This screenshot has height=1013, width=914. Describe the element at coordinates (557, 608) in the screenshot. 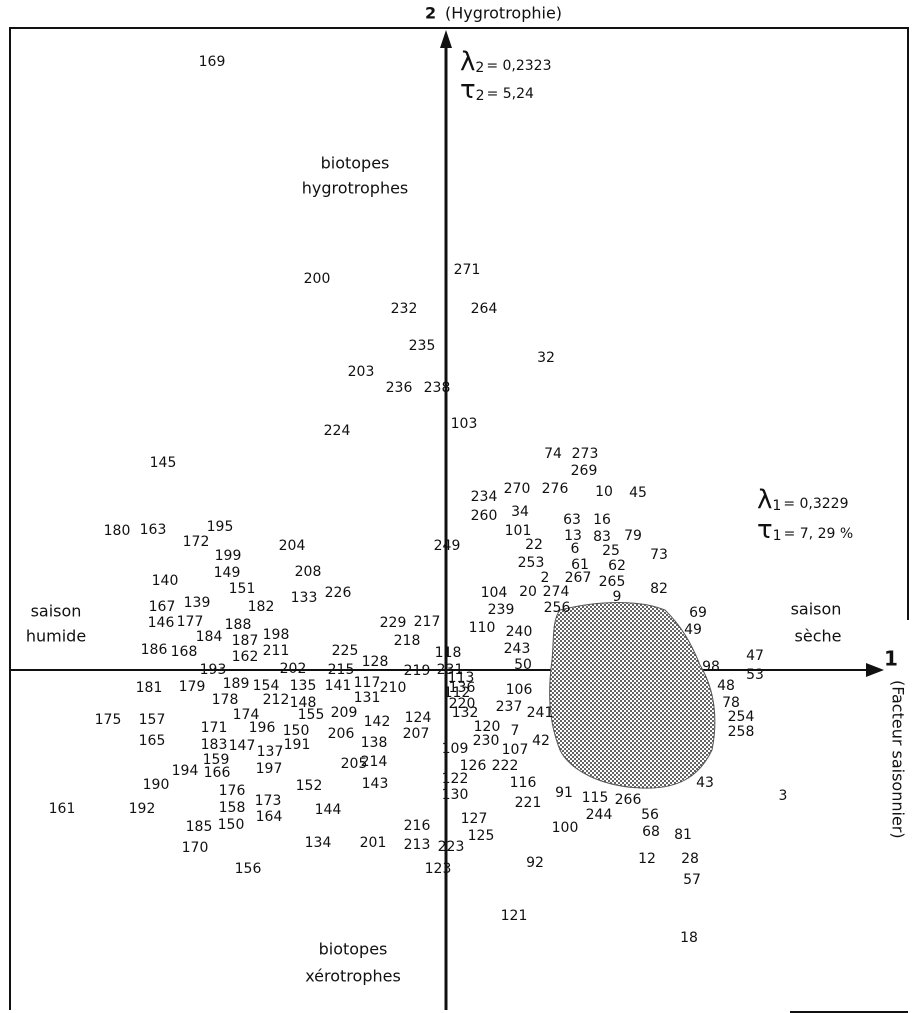

I see `point-label: 256` at that location.